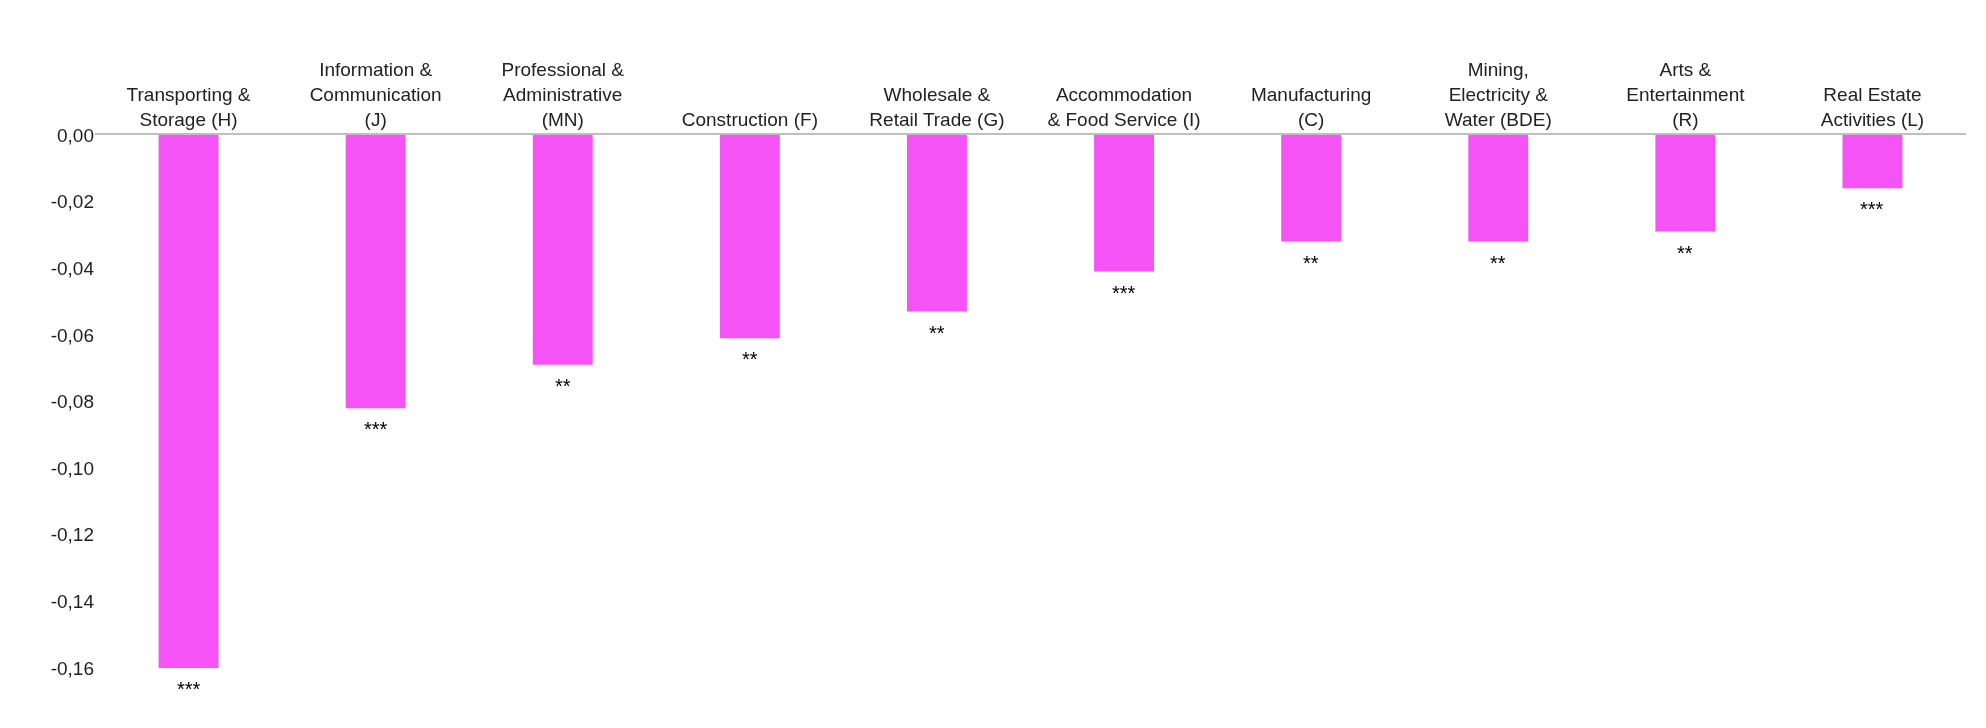  Describe the element at coordinates (375, 94) in the screenshot. I see `x-tick-label: Information & Communication (J)` at that location.